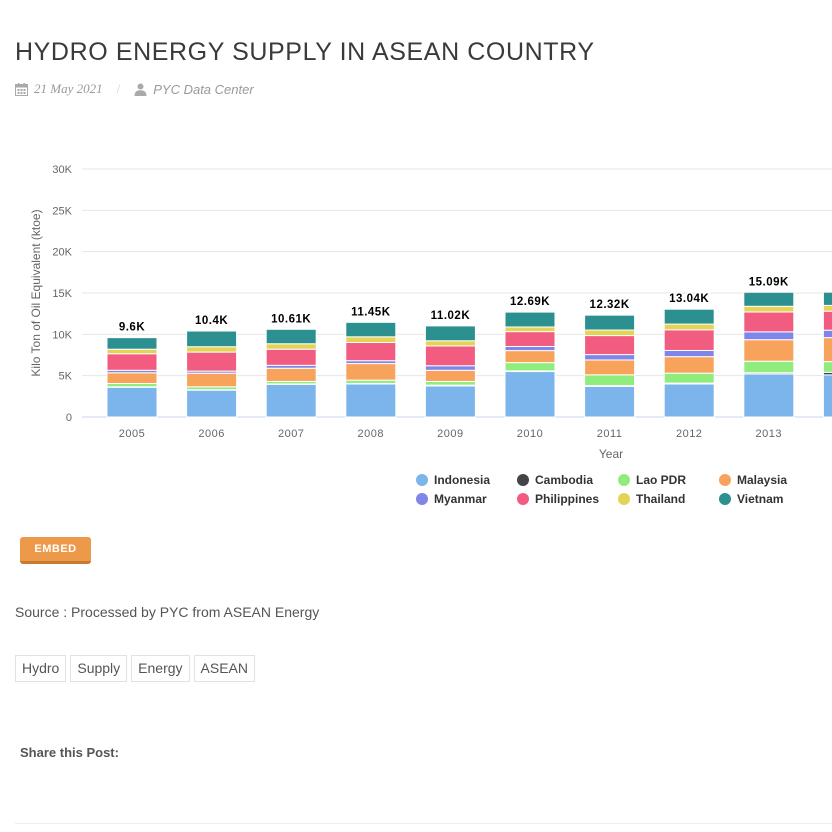 This screenshot has height=832, width=832. What do you see at coordinates (827, 334) in the screenshot?
I see `bar-segment-myanmar-2014` at bounding box center [827, 334].